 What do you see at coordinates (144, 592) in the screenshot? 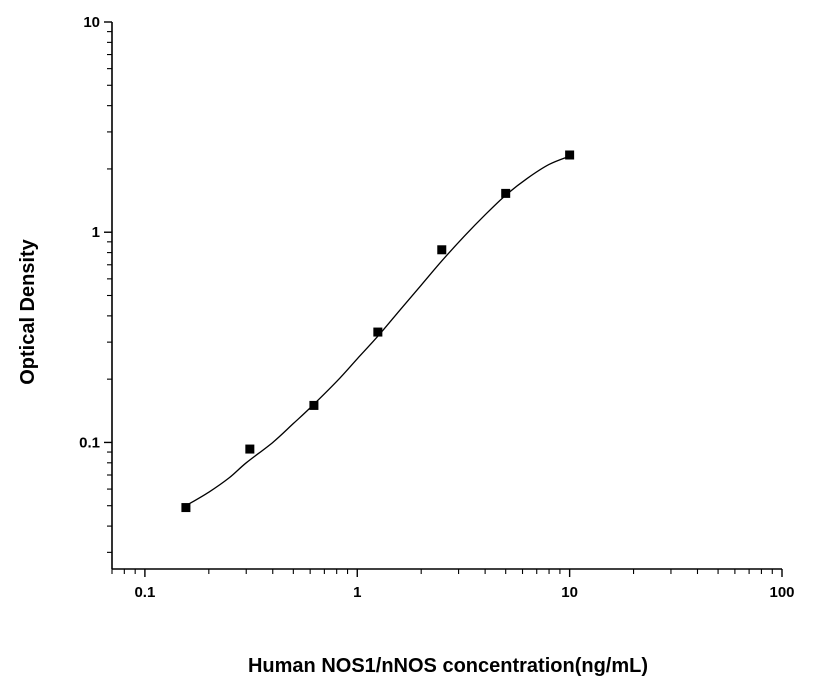
I see `x-tick-label: 0.1` at bounding box center [144, 592].